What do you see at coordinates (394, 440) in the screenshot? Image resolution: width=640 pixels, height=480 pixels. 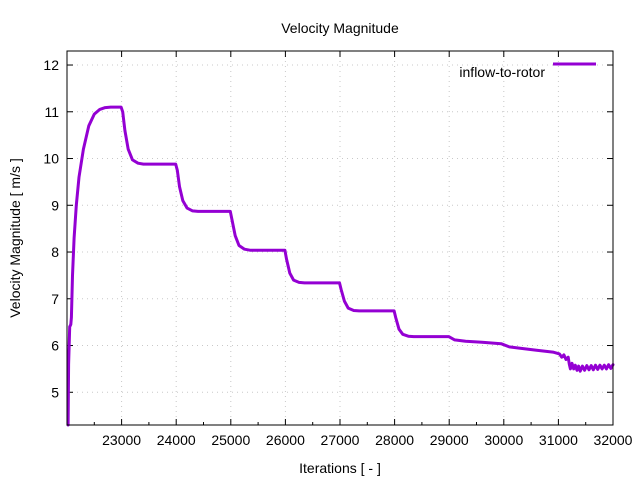 I see `x-tick-label: 28000` at bounding box center [394, 440].